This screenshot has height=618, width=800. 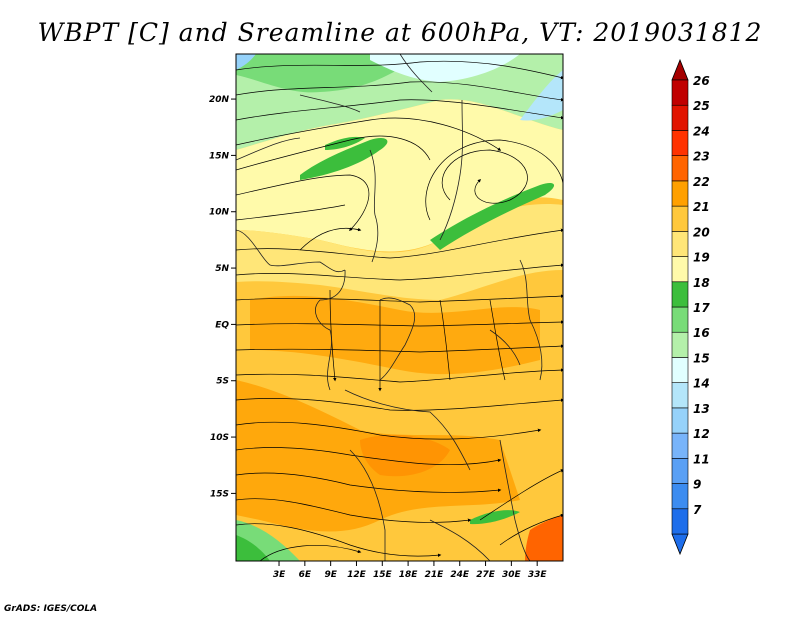 I want to click on colorbar-label: 15, so click(x=701, y=358).